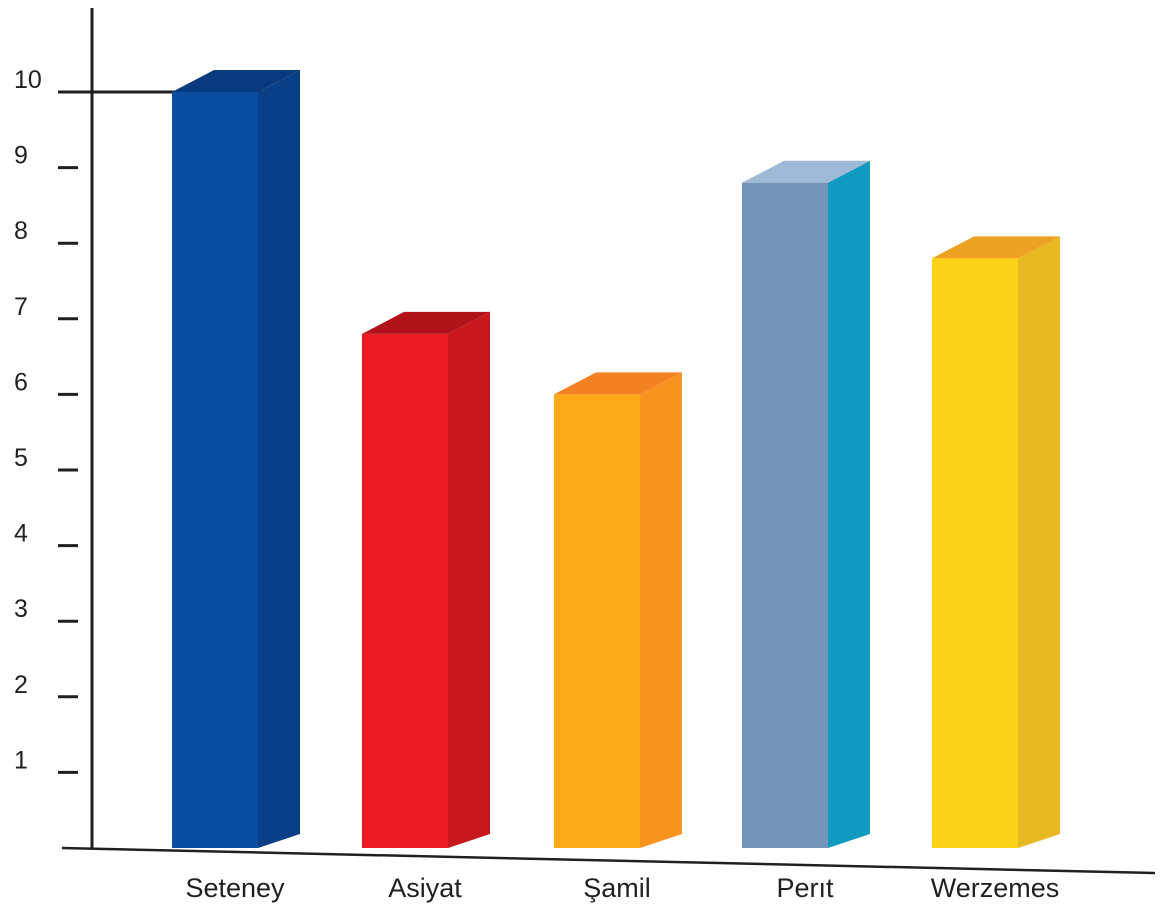 Image resolution: width=1161 pixels, height=913 pixels. What do you see at coordinates (28, 80) in the screenshot?
I see `y-tick-label: 10` at bounding box center [28, 80].